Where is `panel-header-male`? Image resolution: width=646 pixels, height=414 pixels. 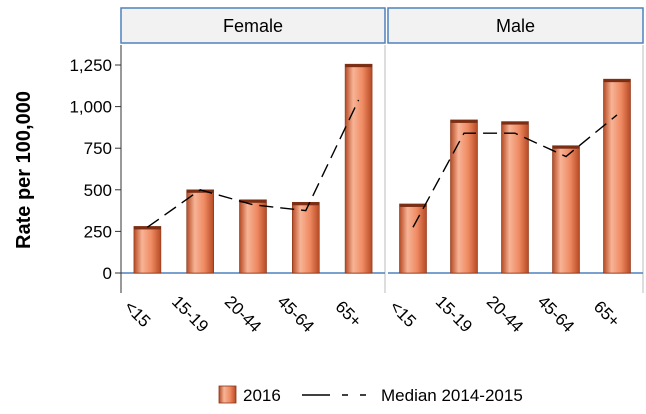 panel-header-male is located at coordinates (515, 25).